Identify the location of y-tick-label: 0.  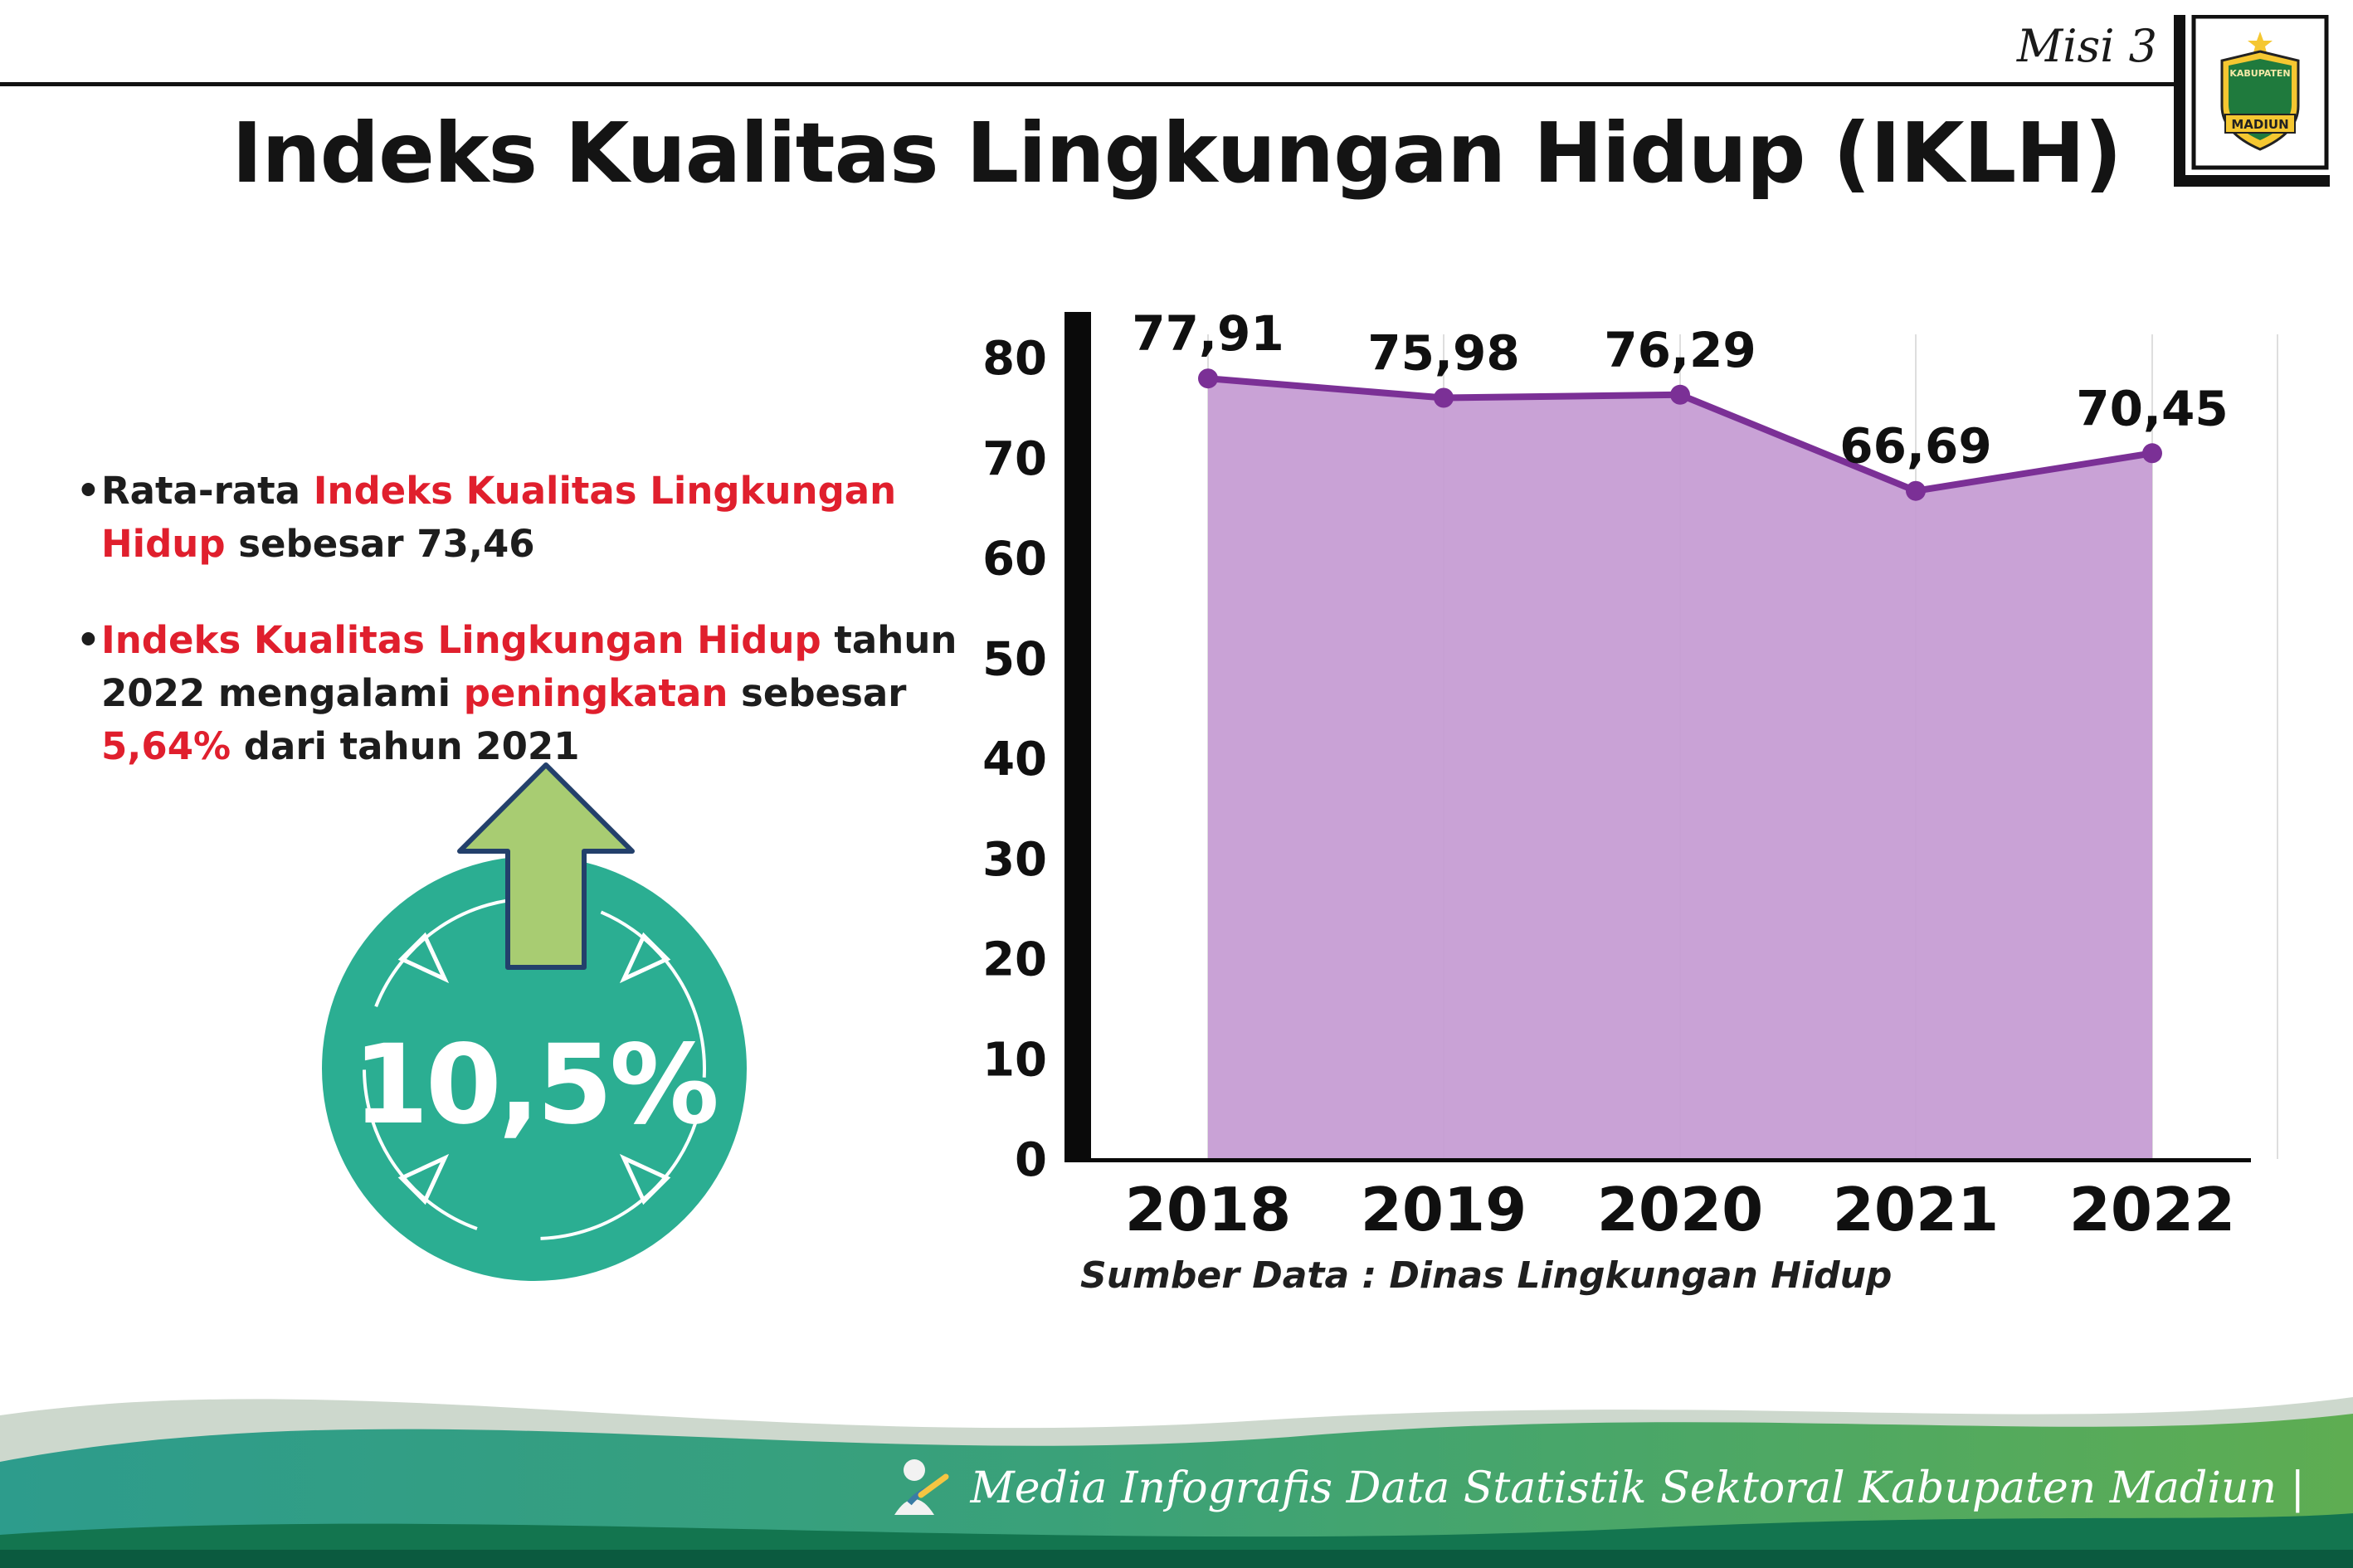
(1031, 1160).